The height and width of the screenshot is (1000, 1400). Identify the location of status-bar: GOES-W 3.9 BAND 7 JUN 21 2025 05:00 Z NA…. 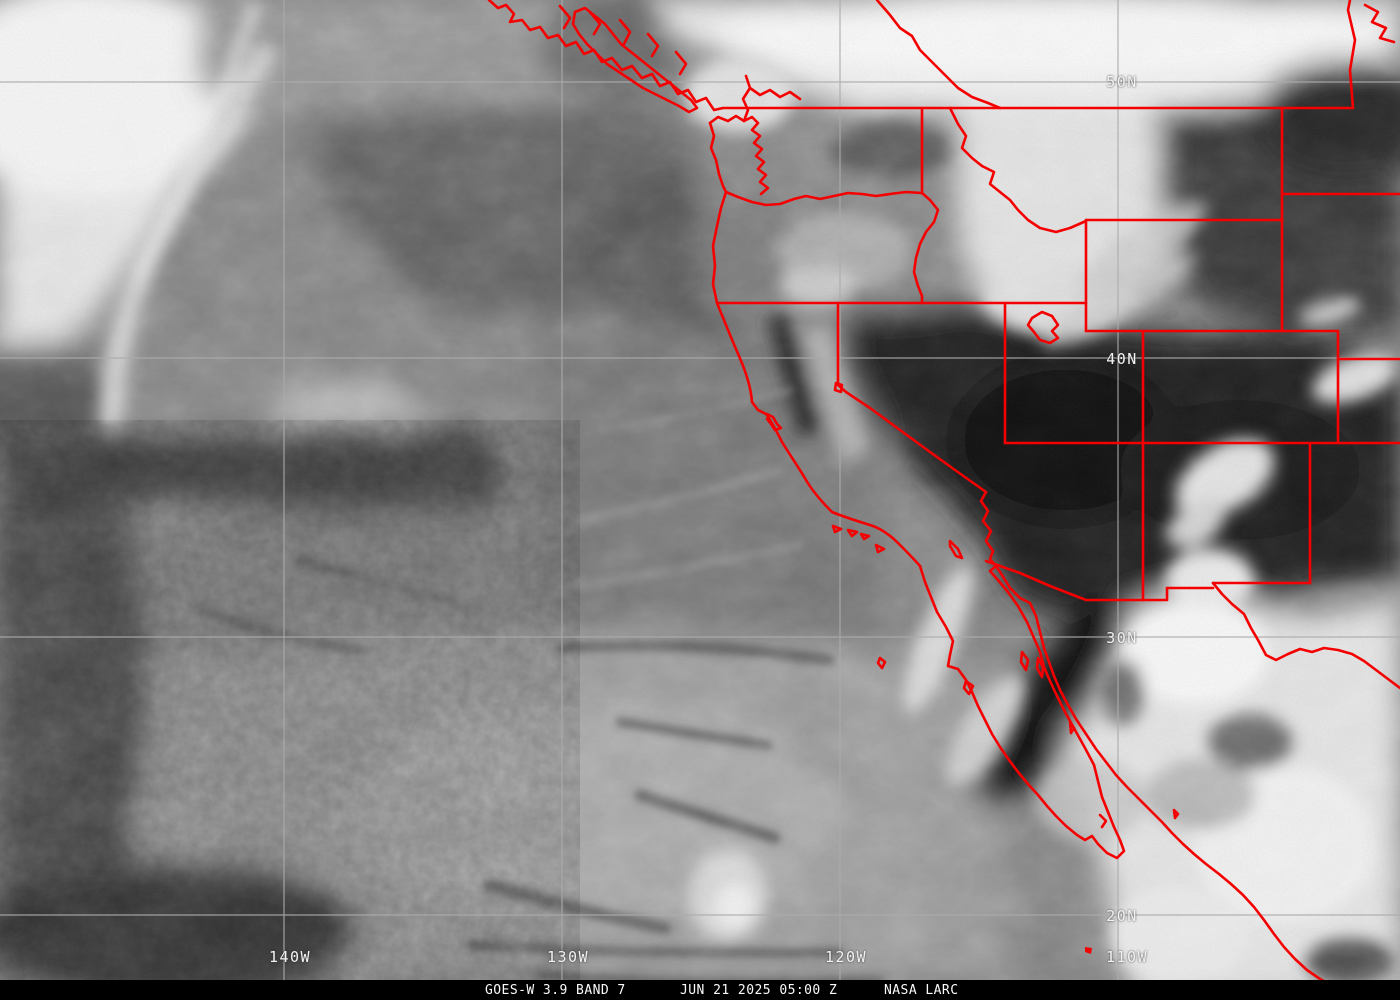
(700, 990).